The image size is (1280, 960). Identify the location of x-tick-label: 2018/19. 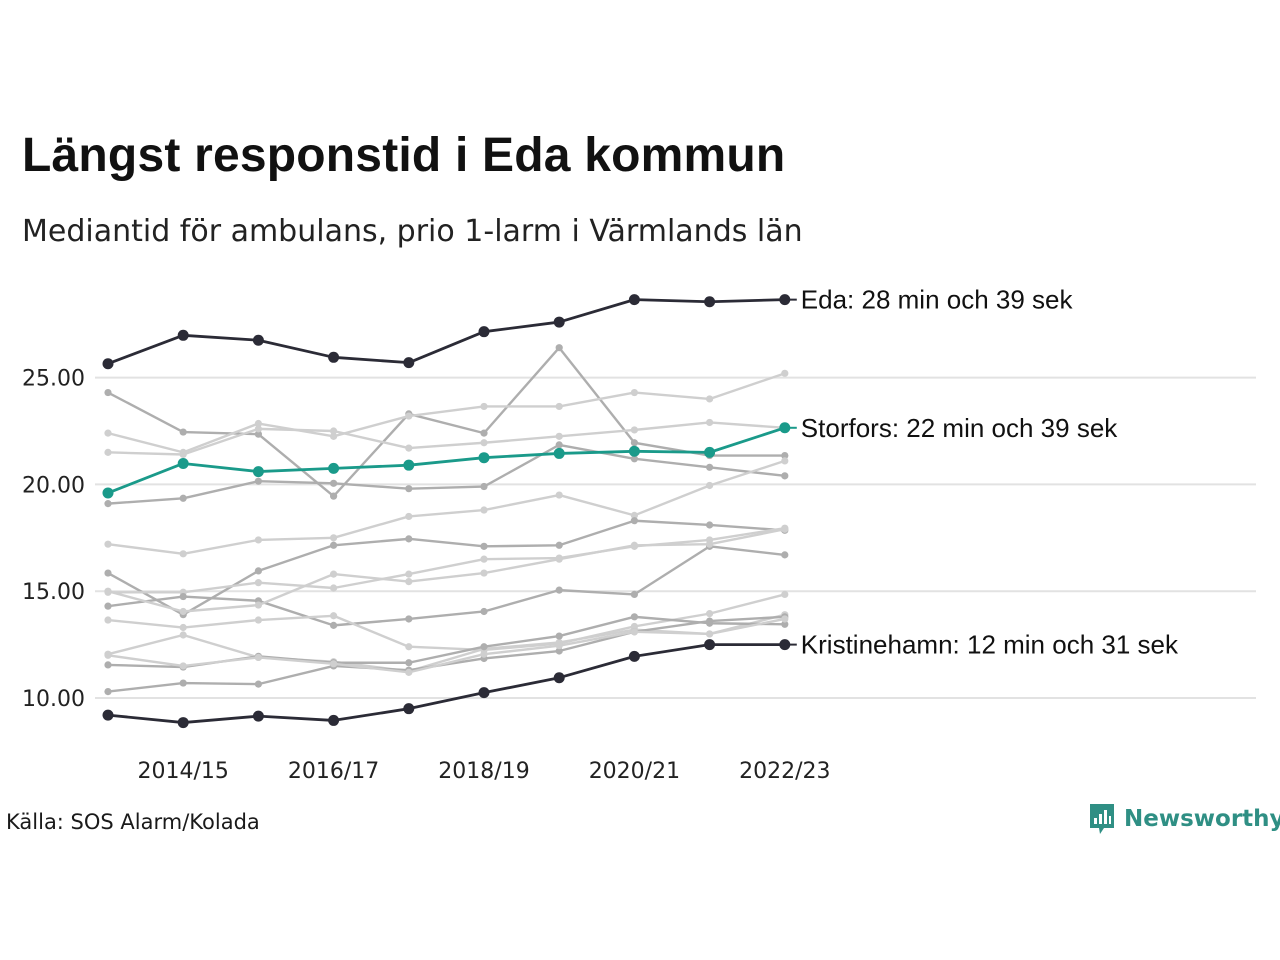
(483, 771).